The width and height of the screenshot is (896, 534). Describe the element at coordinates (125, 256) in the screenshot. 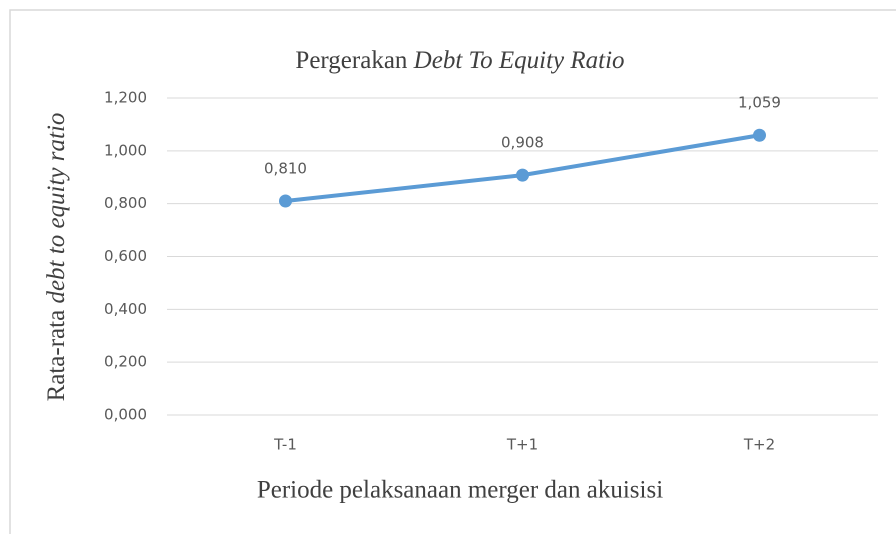

I see `y-tick-label: 0,600` at that location.